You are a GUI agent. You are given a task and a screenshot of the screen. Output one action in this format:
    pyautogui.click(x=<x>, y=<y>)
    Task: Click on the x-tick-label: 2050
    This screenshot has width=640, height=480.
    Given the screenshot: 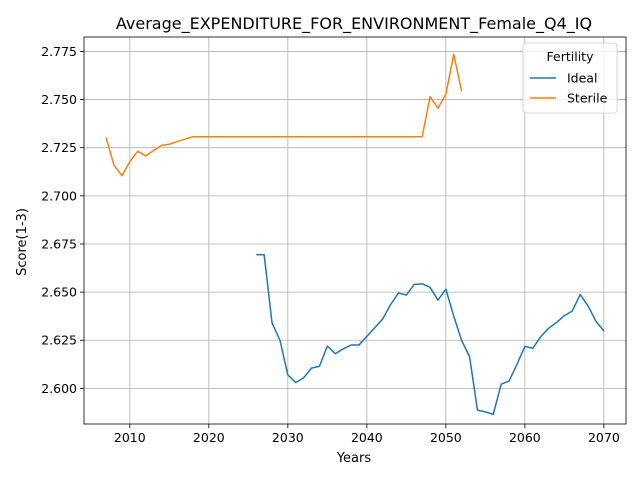 What is the action you would take?
    pyautogui.click(x=446, y=437)
    